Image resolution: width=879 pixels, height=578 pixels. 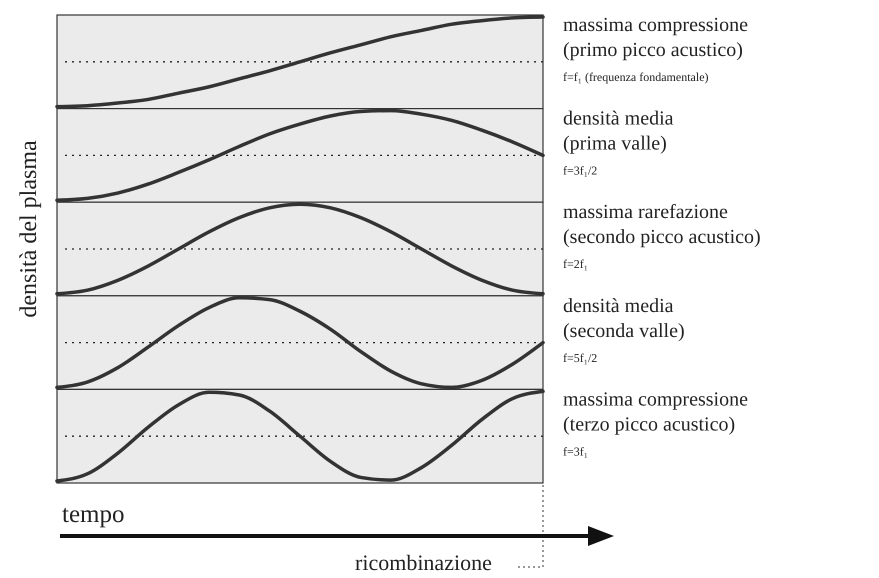 What do you see at coordinates (662, 237) in the screenshot?
I see `text: (secondo picco acustico)` at bounding box center [662, 237].